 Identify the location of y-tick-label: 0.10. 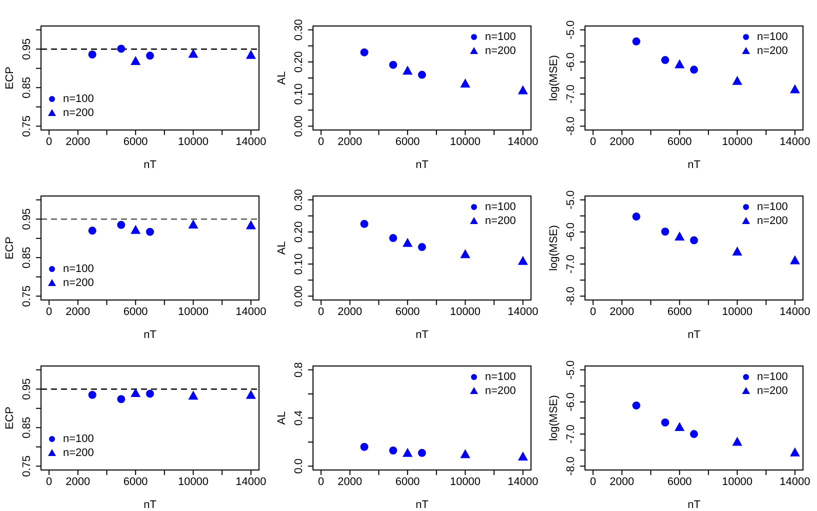
(299, 94).